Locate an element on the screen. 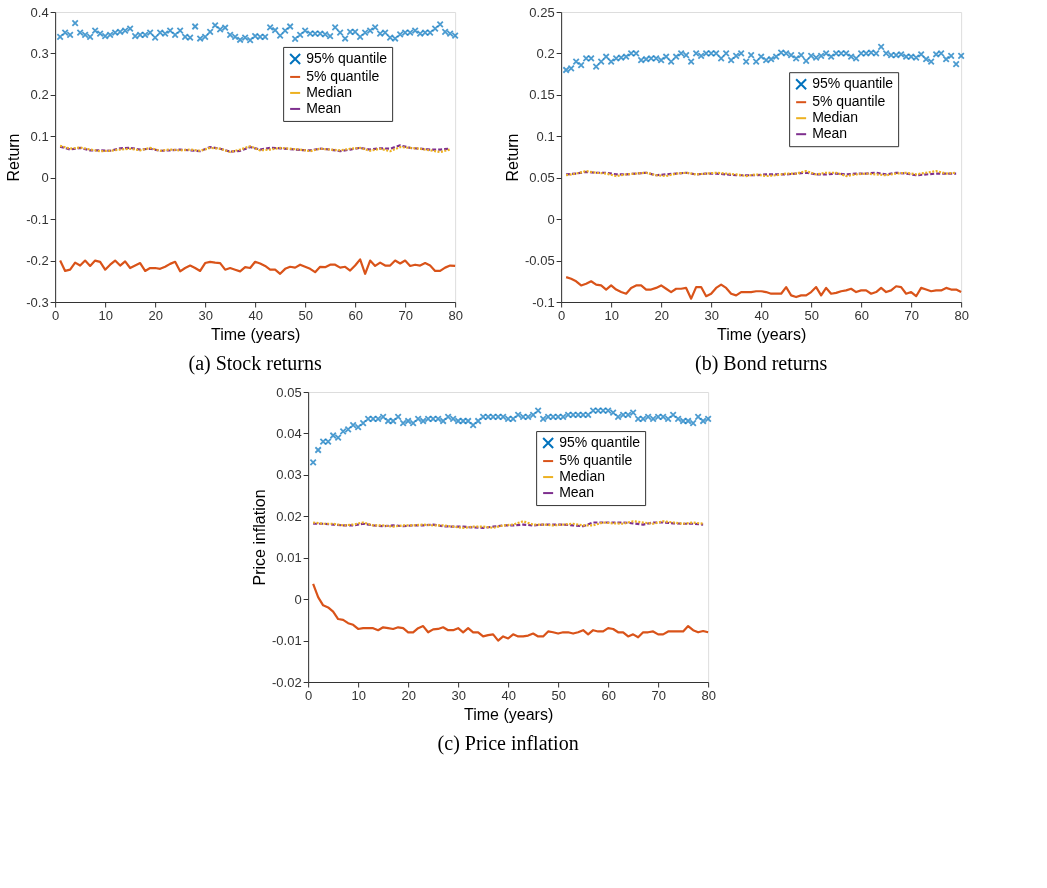 This screenshot has width=1047, height=888. y-axis-title: Price inflation is located at coordinates (259, 537).